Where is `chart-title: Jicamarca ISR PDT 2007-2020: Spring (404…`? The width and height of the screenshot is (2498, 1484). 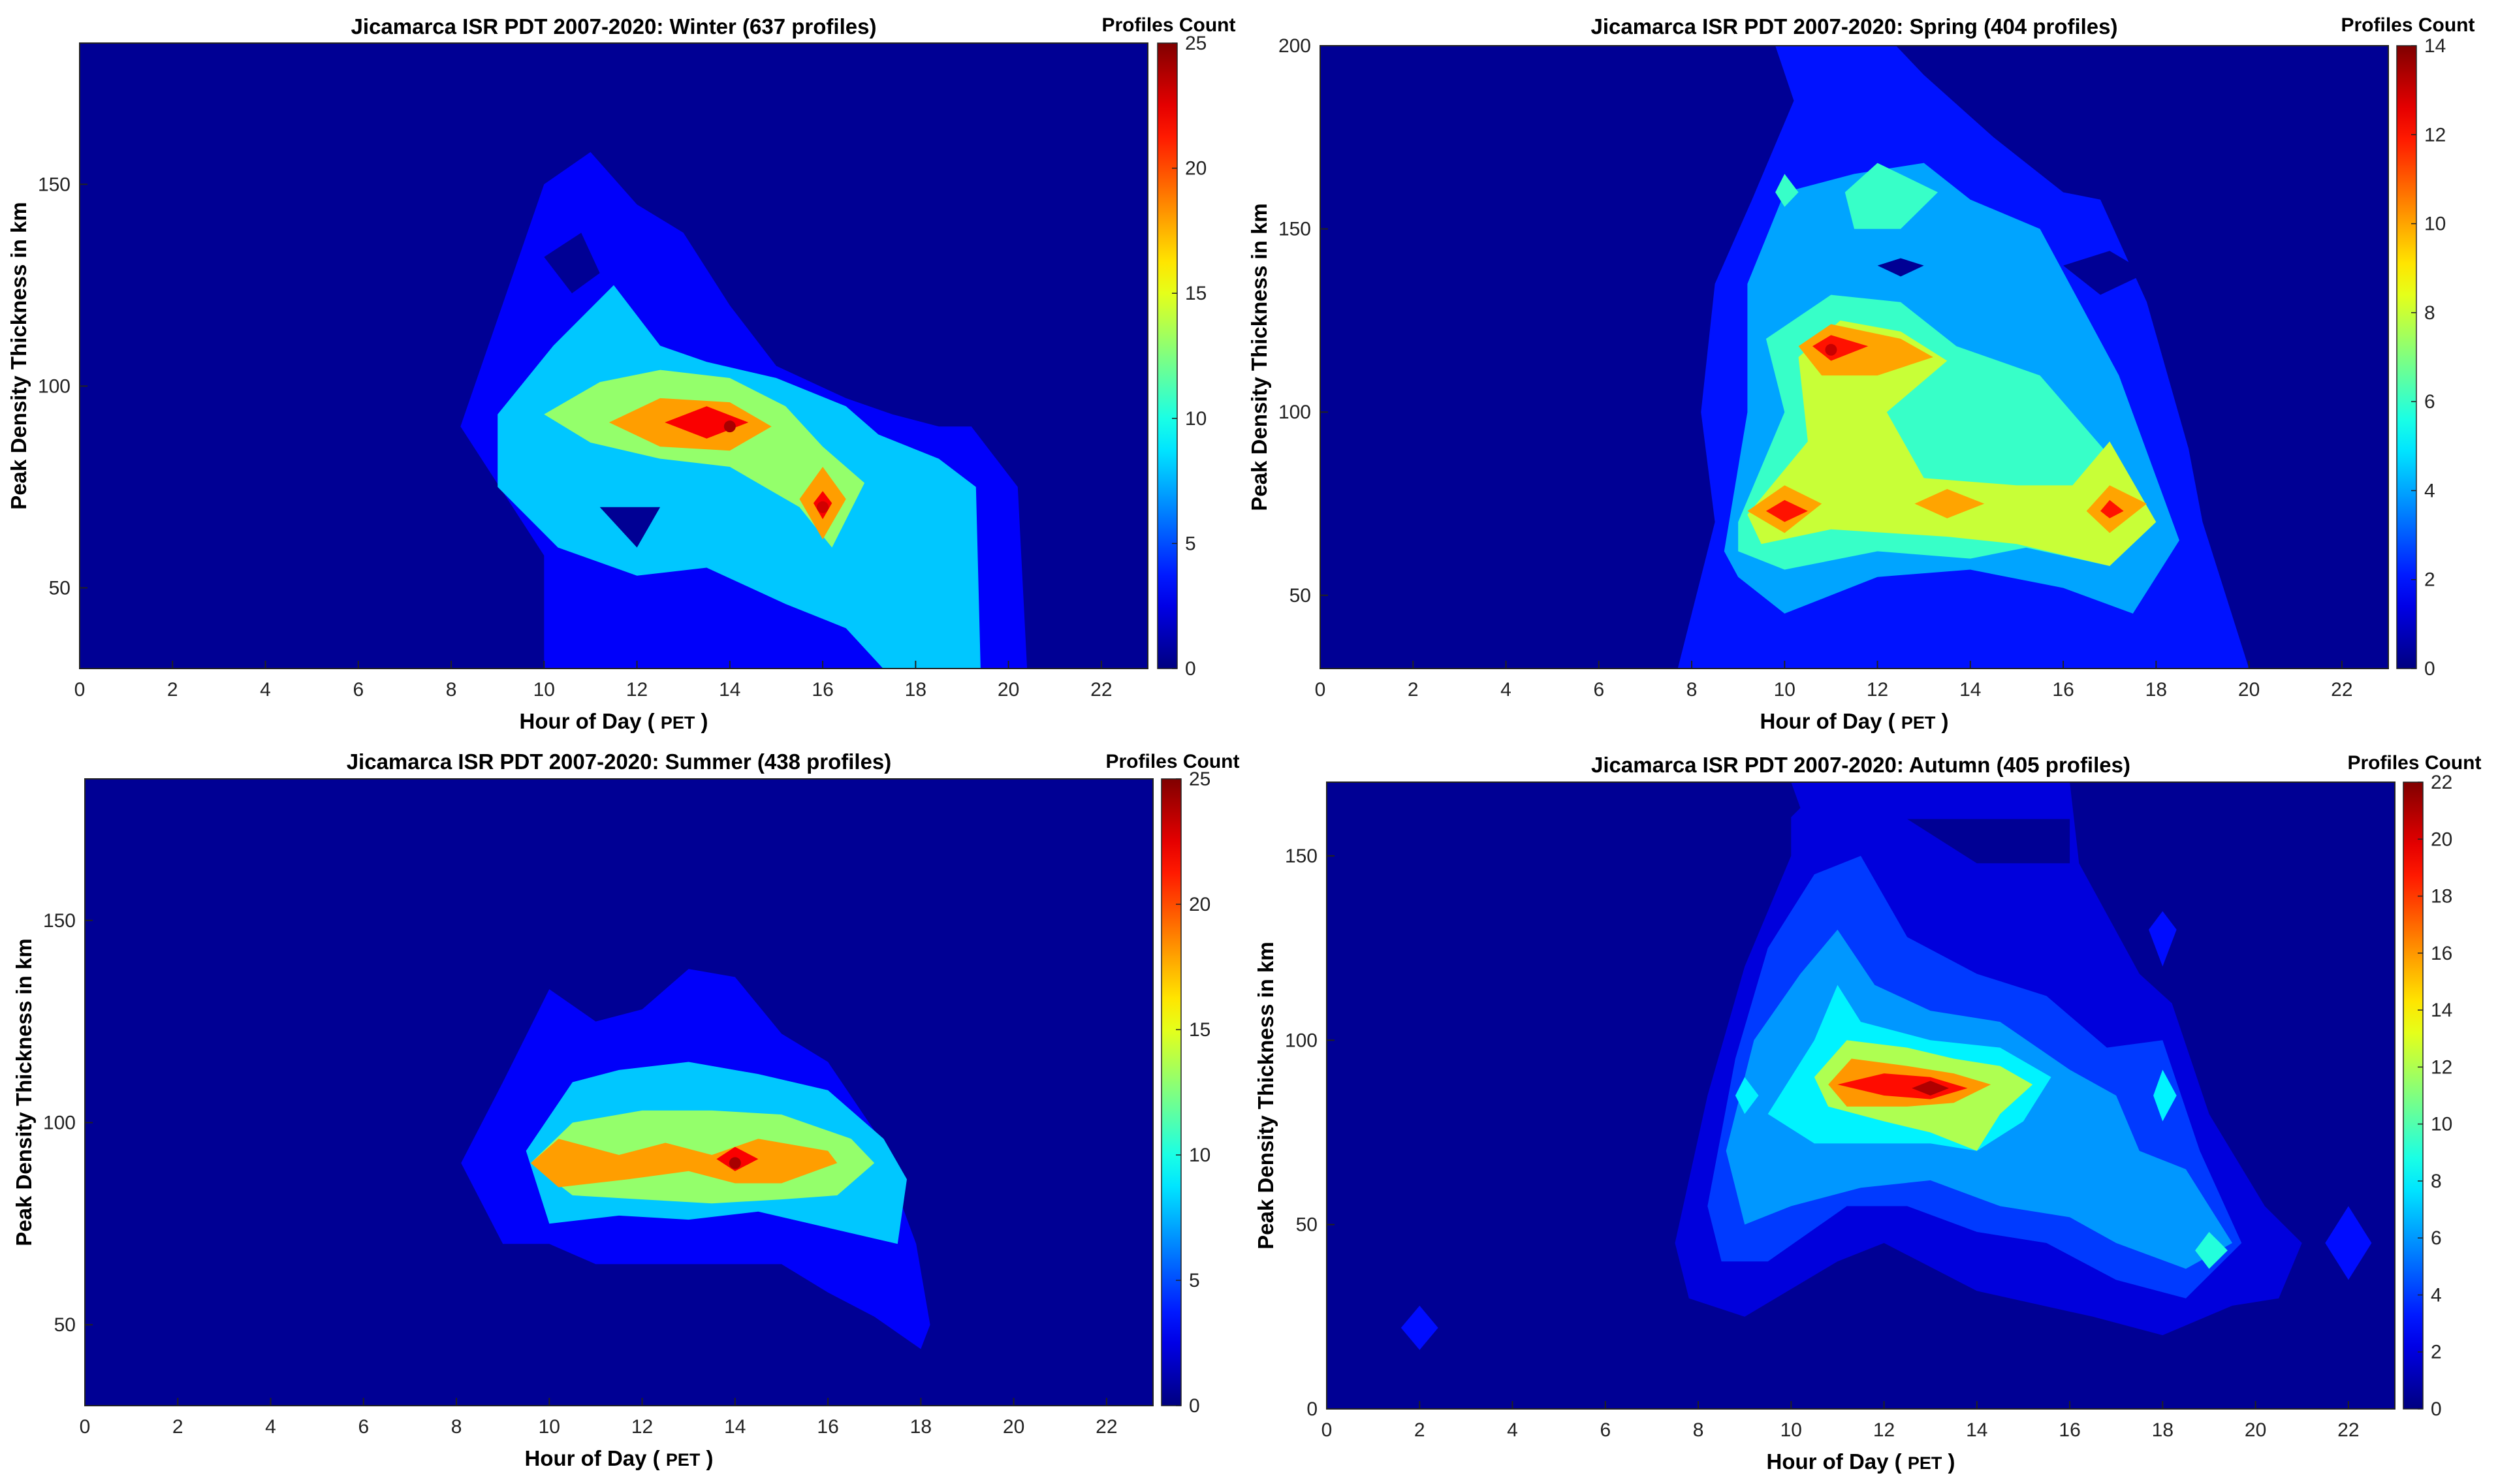
chart-title: Jicamarca ISR PDT 2007-2020: Spring (404… is located at coordinates (1853, 26).